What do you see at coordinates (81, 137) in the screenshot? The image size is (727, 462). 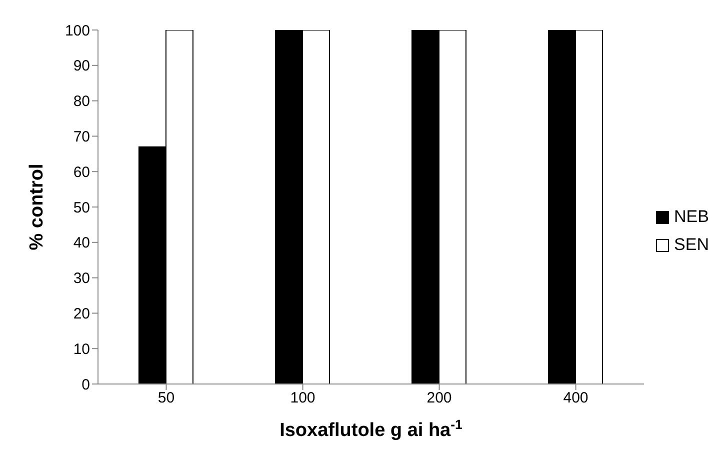 I see `y-tick-label: 70` at bounding box center [81, 137].